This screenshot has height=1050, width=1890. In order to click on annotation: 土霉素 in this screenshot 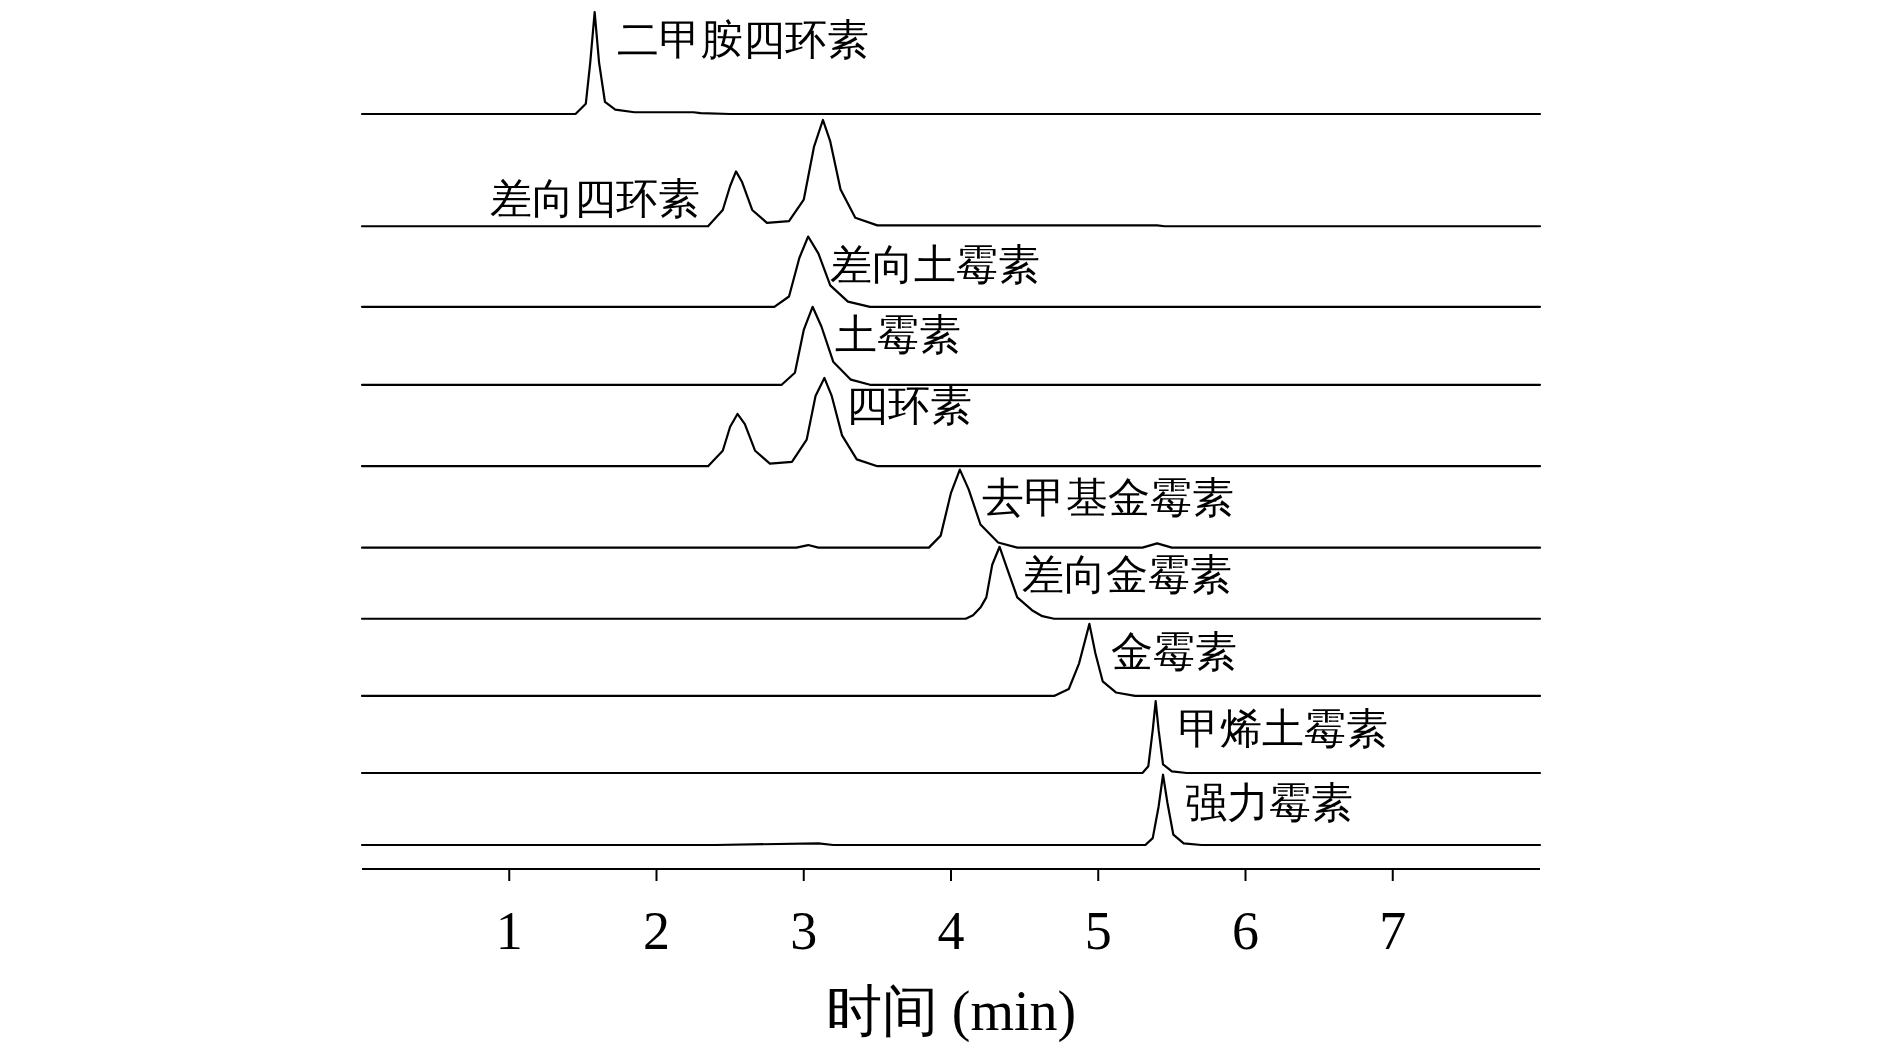, I will do `click(897, 334)`.